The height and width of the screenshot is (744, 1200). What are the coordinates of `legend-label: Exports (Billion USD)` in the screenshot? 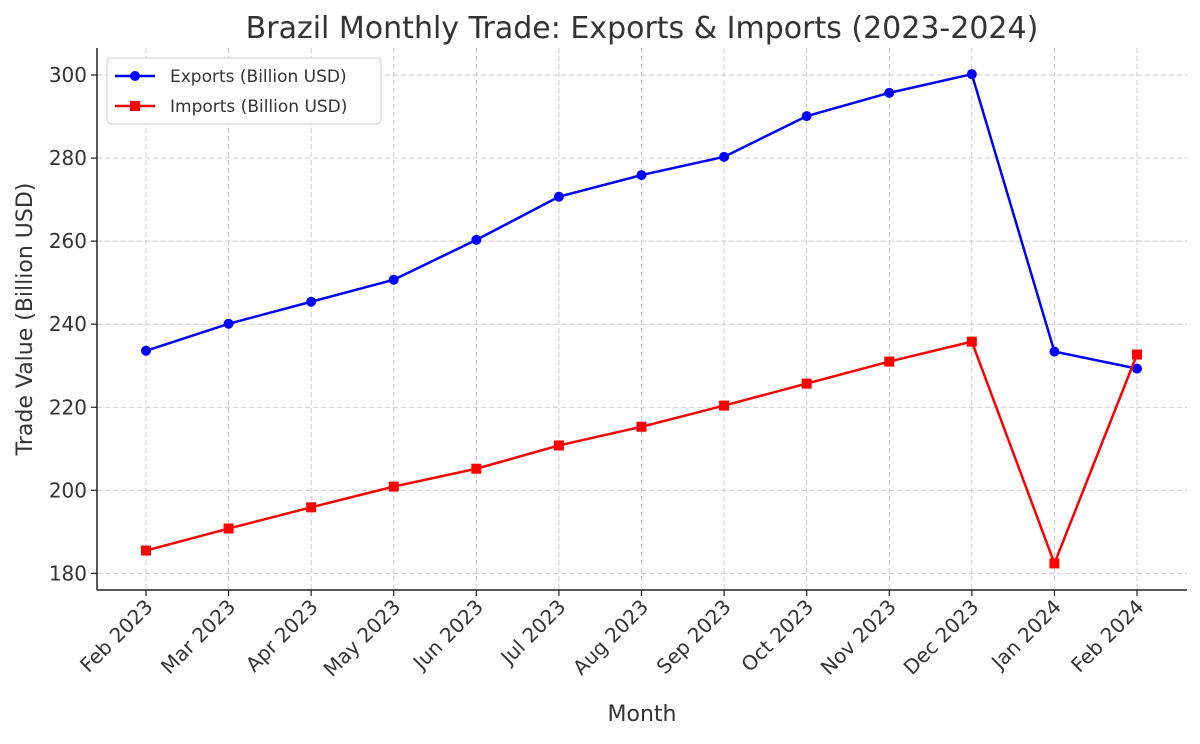 It's located at (258, 77).